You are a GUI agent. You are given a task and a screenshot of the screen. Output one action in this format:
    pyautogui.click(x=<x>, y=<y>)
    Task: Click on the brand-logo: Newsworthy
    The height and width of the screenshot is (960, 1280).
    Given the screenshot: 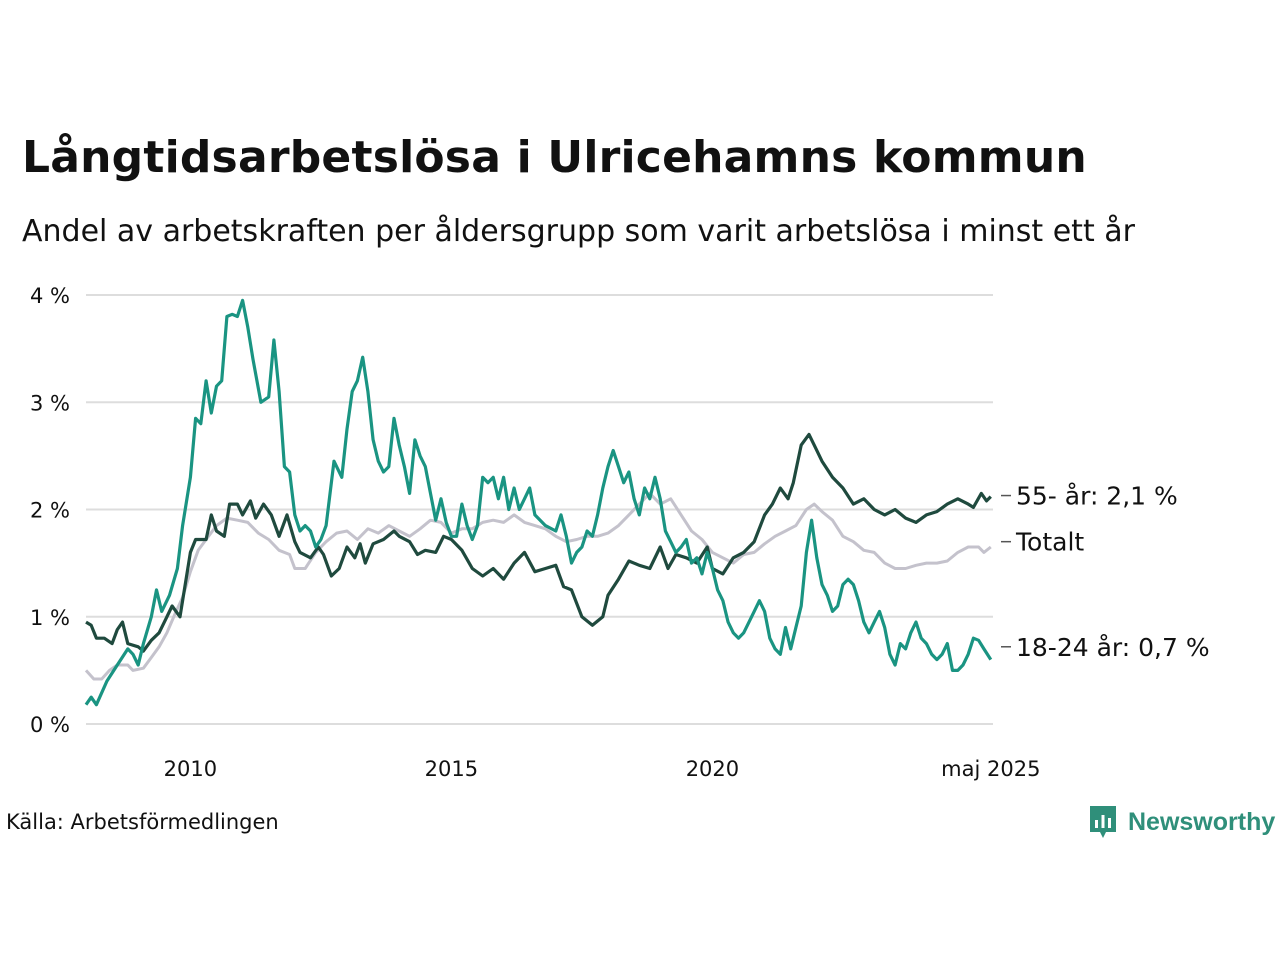 What is the action you would take?
    pyautogui.click(x=1181, y=822)
    